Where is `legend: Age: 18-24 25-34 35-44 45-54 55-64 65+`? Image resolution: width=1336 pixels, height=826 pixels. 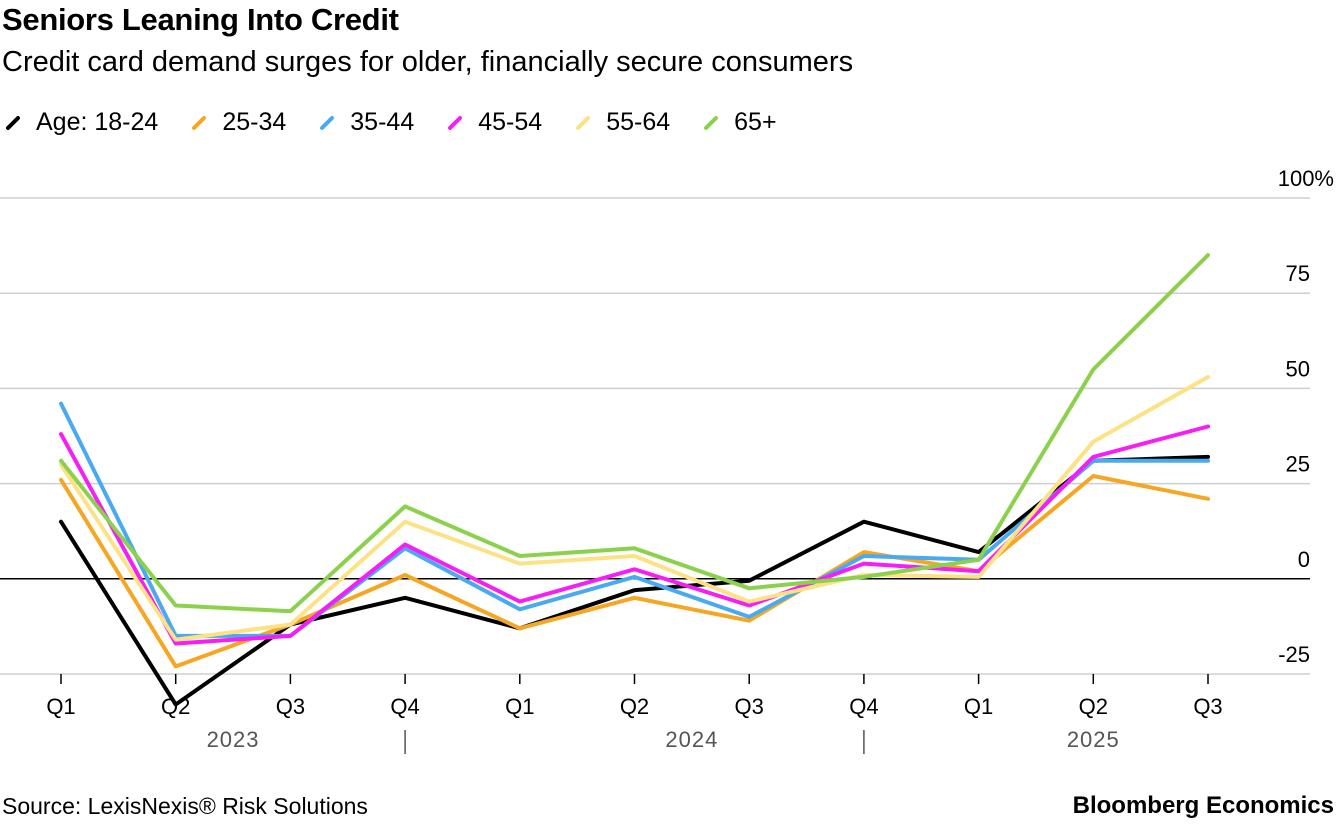
legend: Age: 18-24 25-34 35-44 45-54 55-64 65+ is located at coordinates (404, 122).